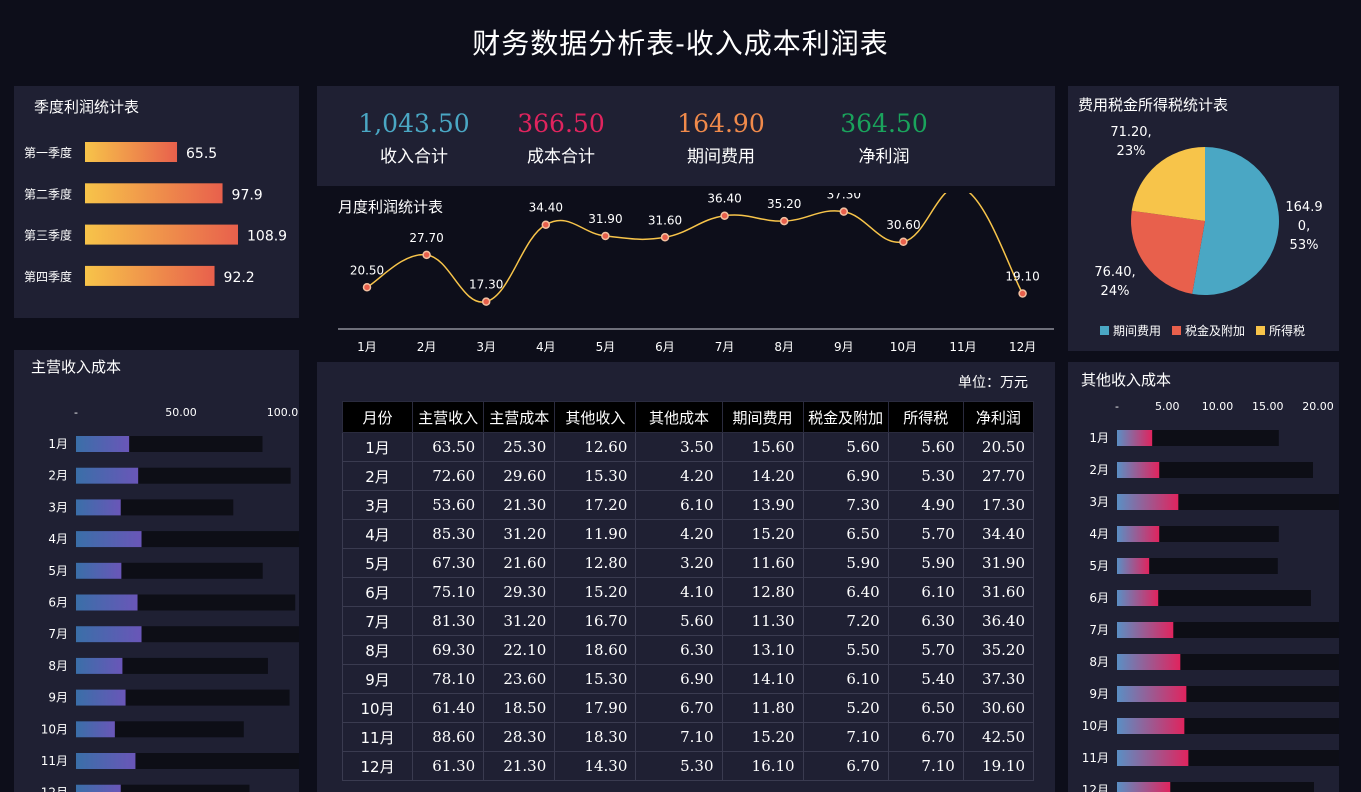  I want to click on value-cell: 34.40, so click(998, 534).